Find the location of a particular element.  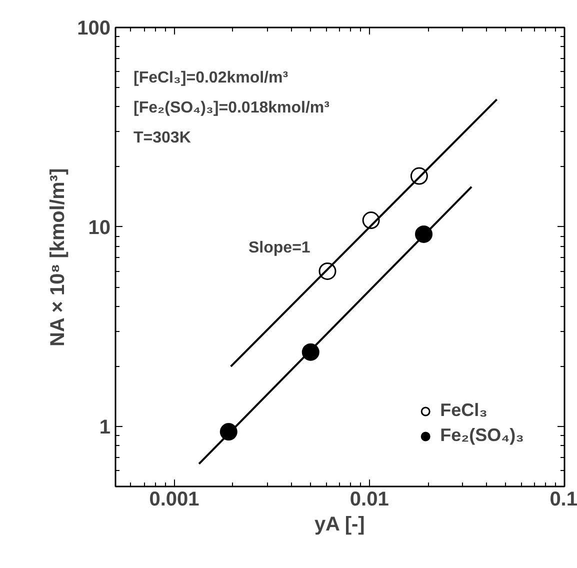

annotation: T=303K is located at coordinates (163, 138).